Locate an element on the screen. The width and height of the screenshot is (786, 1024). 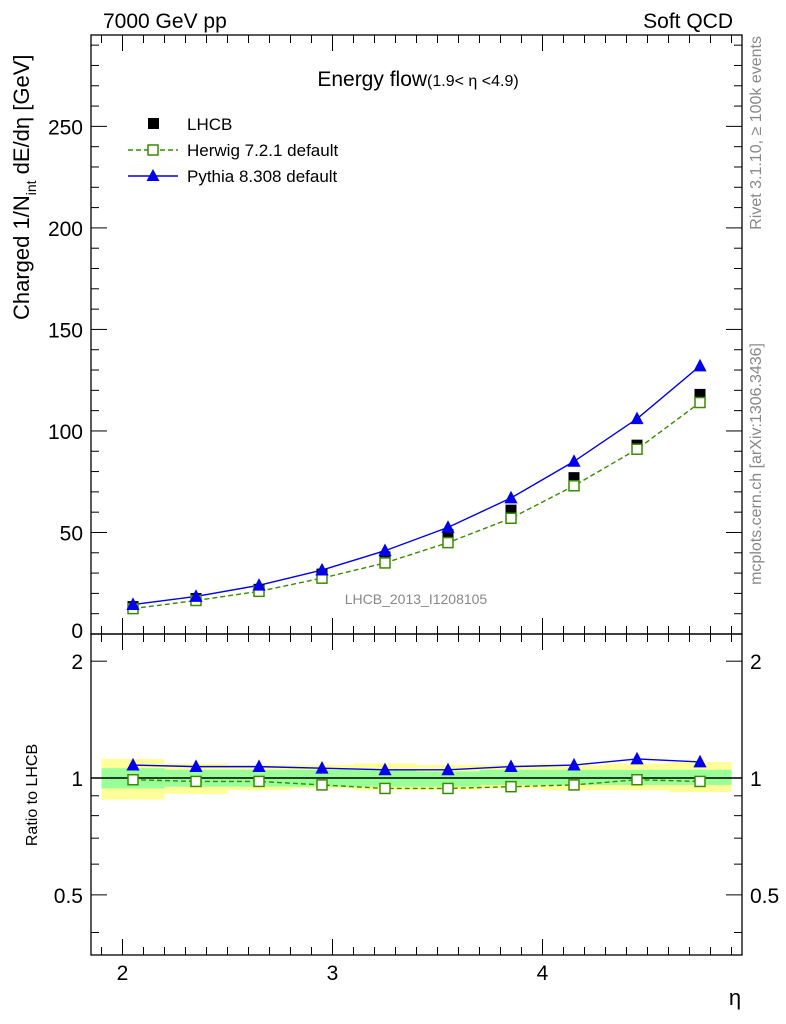
y-label-main-part: Charged 1/N is located at coordinates (21, 257).